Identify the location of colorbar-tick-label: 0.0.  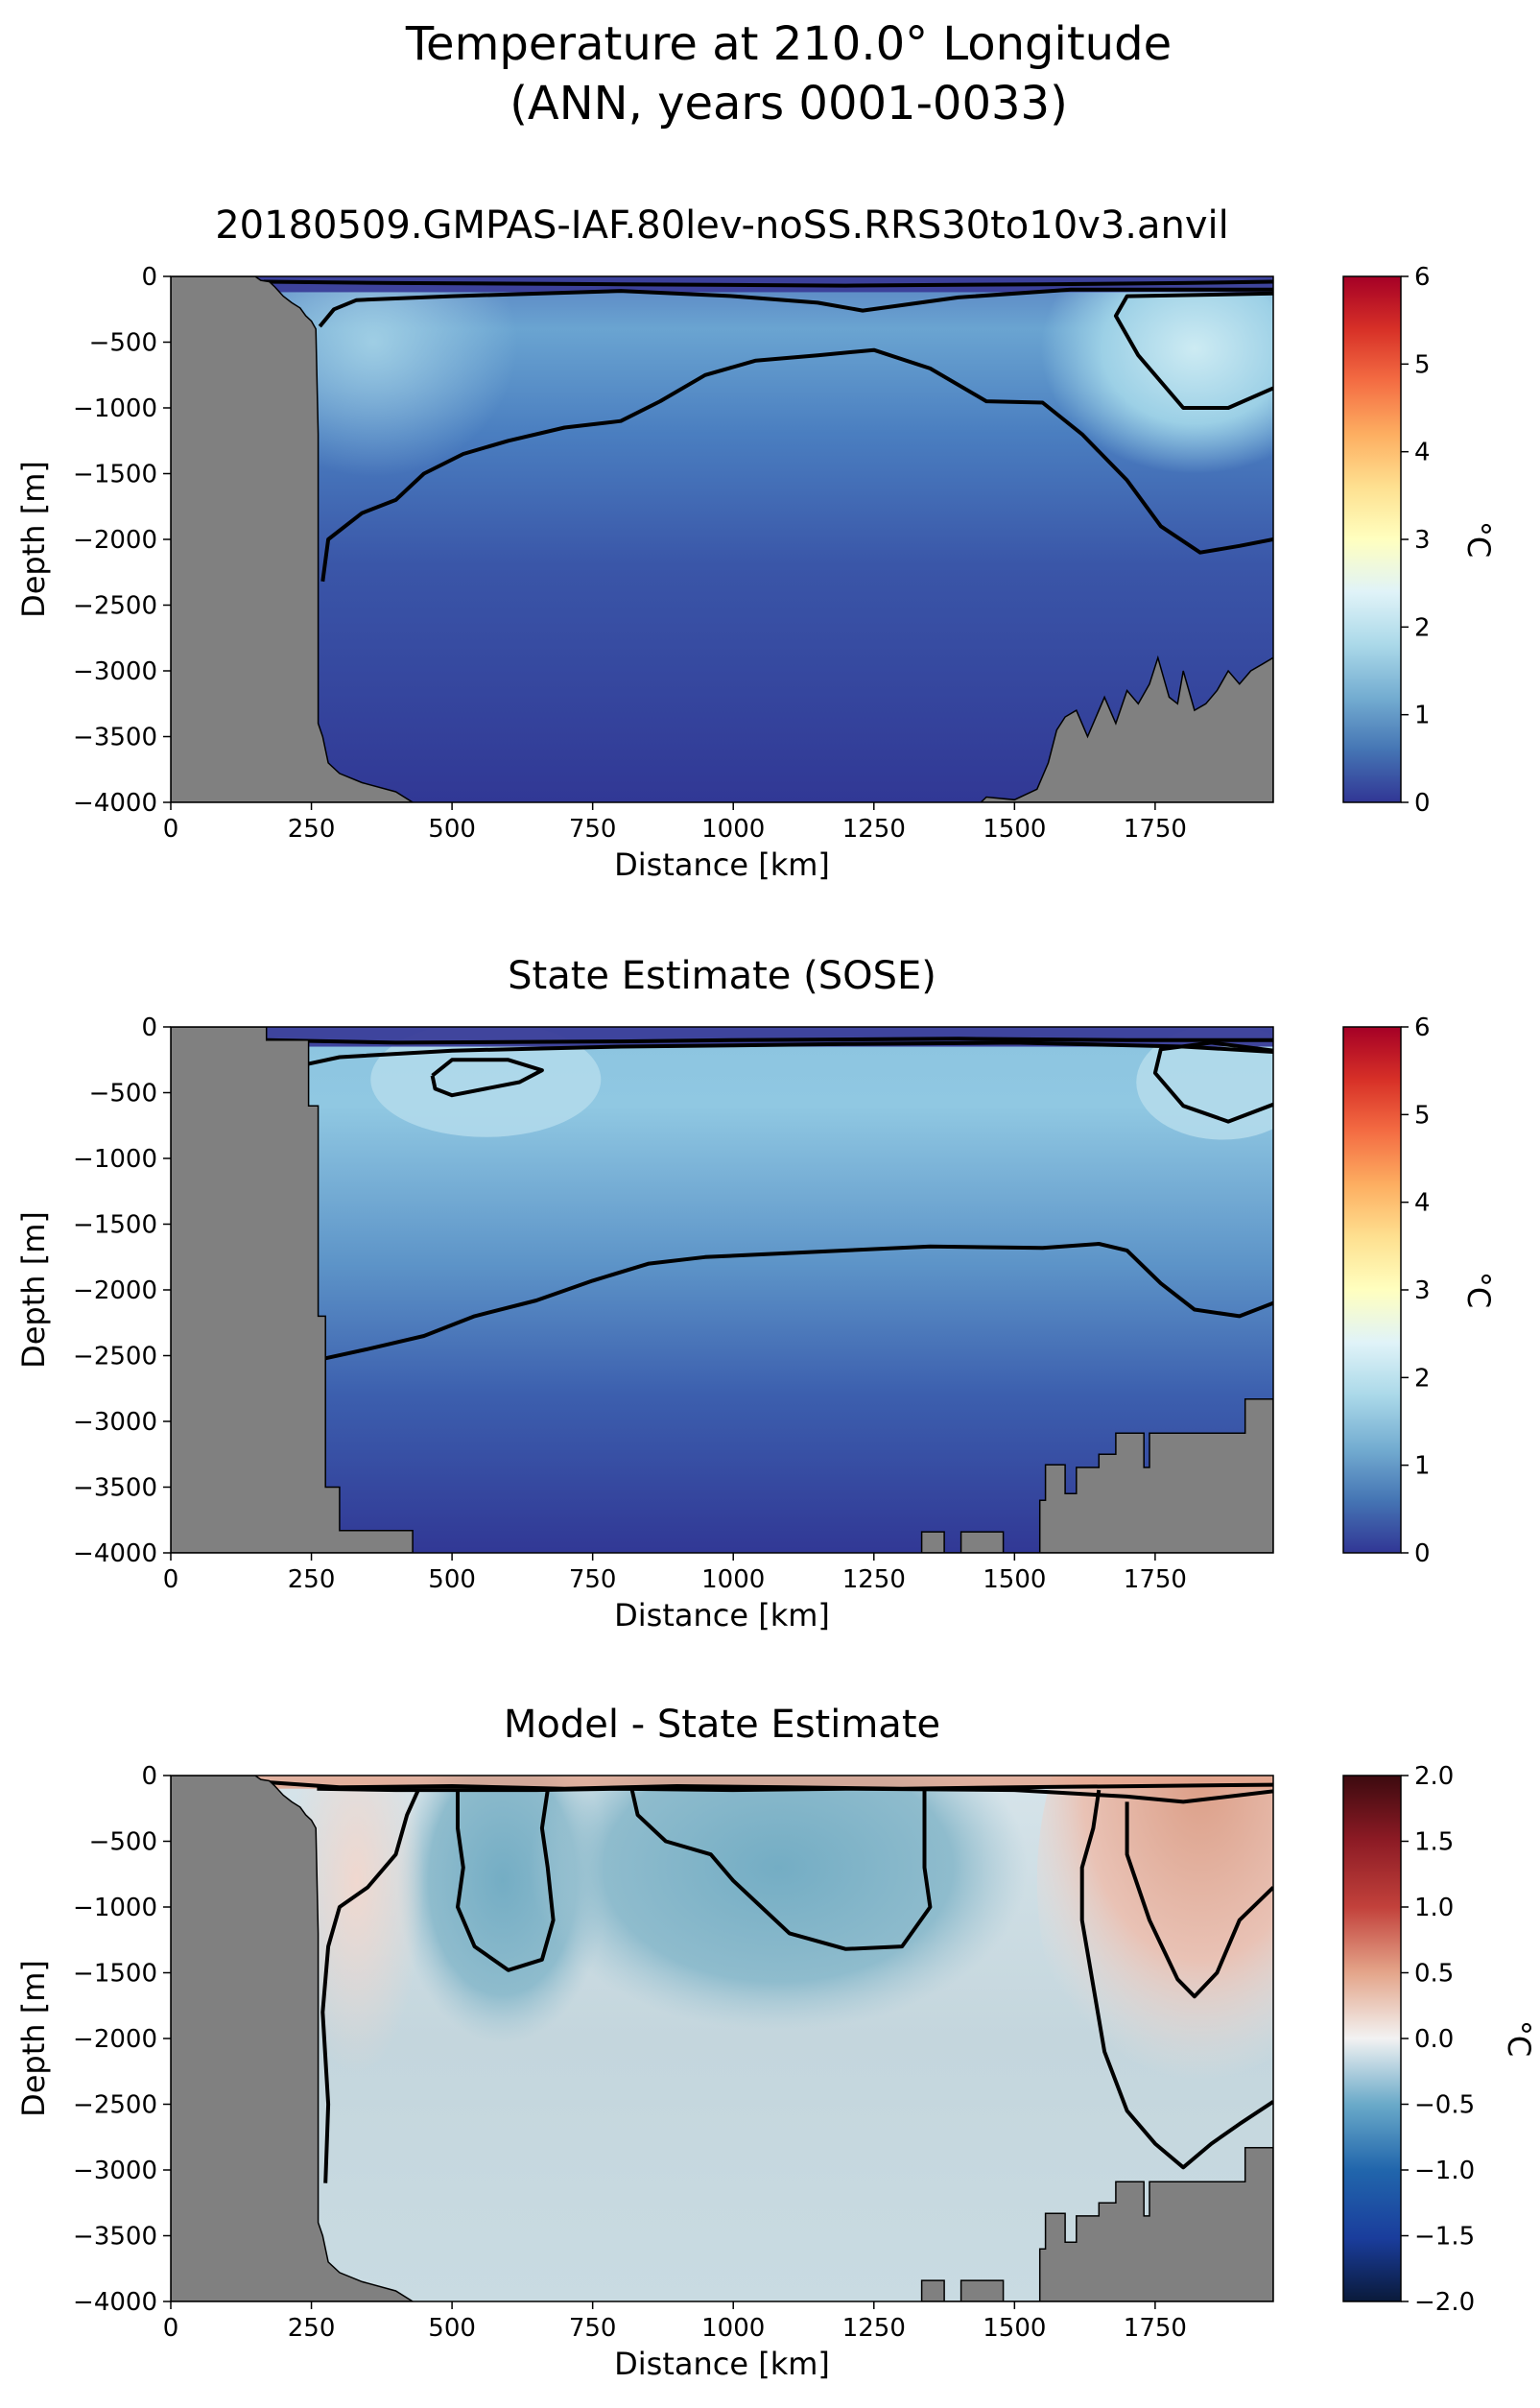
(1434, 2039).